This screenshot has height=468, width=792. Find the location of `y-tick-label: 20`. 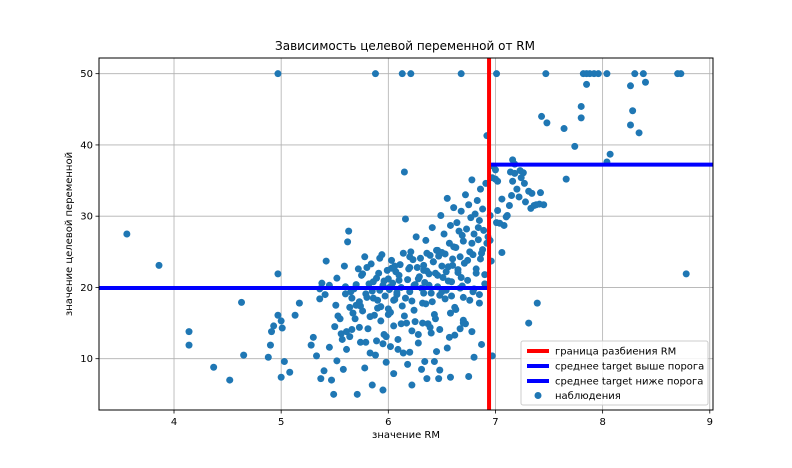

y-tick-label: 20 is located at coordinates (86, 288).